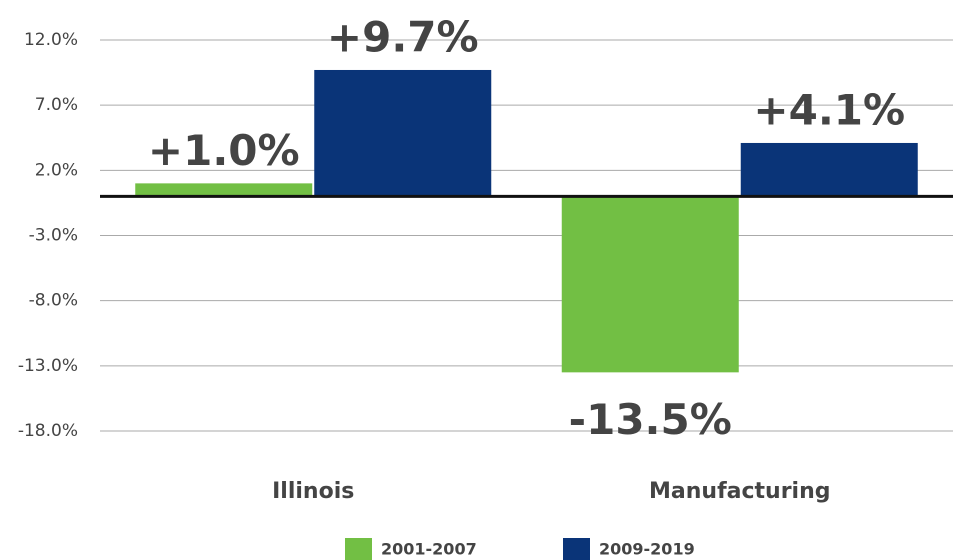  I want to click on y-tick-label: -8.0%, so click(53, 301).